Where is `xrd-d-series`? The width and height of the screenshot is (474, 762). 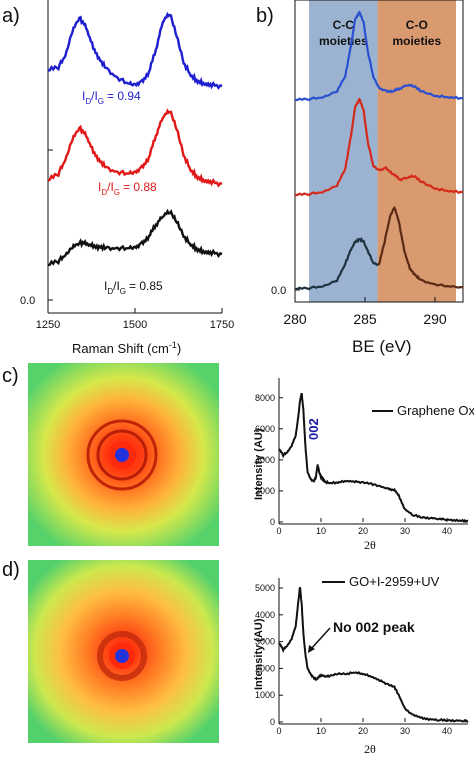
xrd-d-series is located at coordinates (373, 654).